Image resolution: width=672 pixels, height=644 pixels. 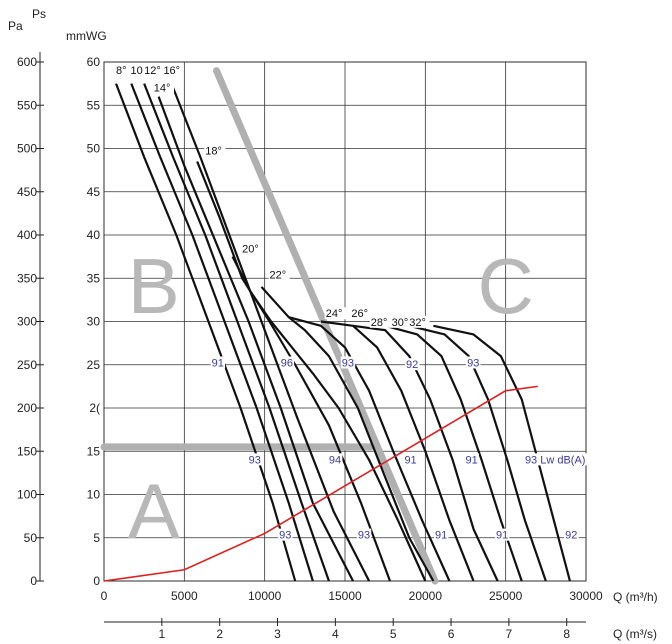 What do you see at coordinates (27, 235) in the screenshot?
I see `pa-tick-label: 400` at bounding box center [27, 235].